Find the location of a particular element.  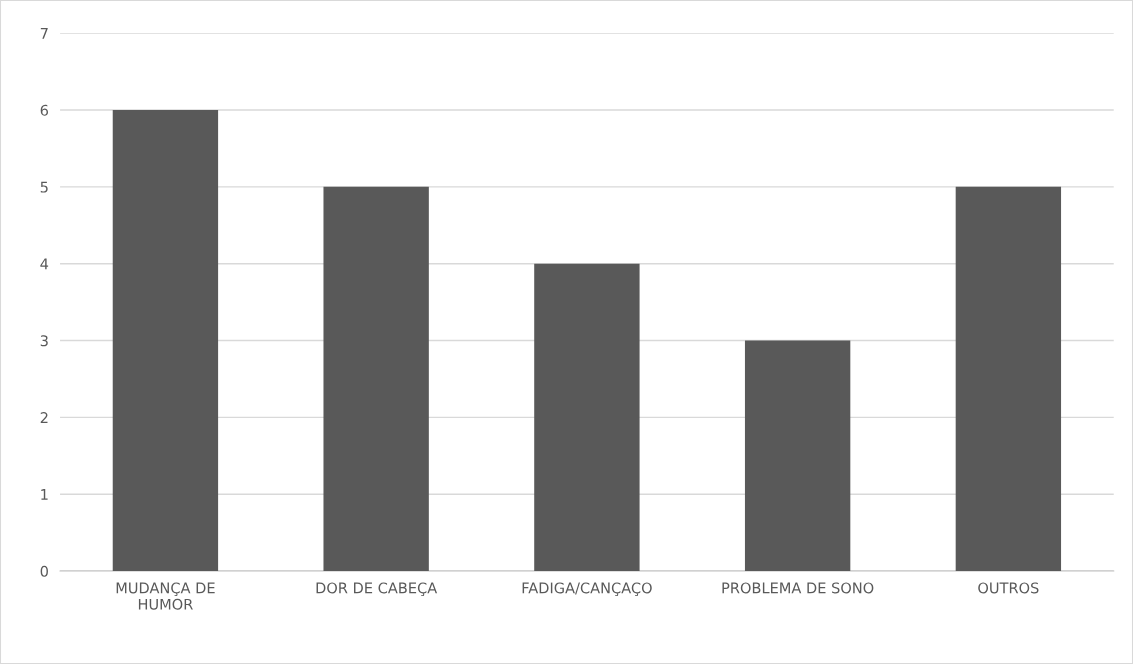

y-tick-label: 1 is located at coordinates (44, 494).